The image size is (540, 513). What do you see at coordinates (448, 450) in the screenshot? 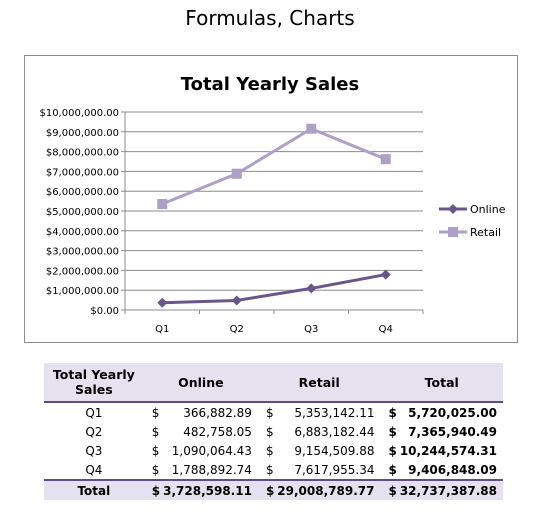
I see `total-cell: 10,244,574.31` at bounding box center [448, 450].